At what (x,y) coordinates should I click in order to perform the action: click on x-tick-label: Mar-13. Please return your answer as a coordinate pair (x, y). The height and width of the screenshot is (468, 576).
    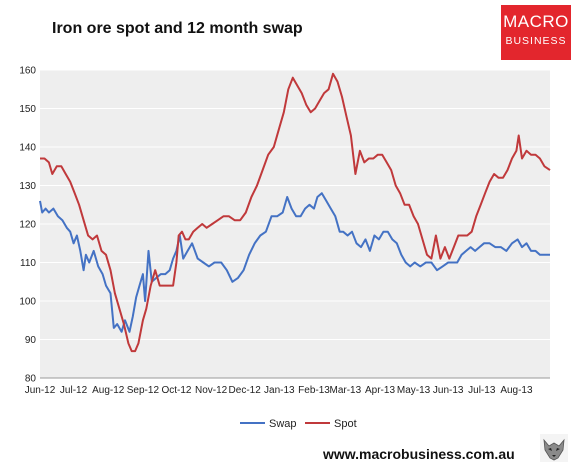
    Looking at the image, I should click on (345, 390).